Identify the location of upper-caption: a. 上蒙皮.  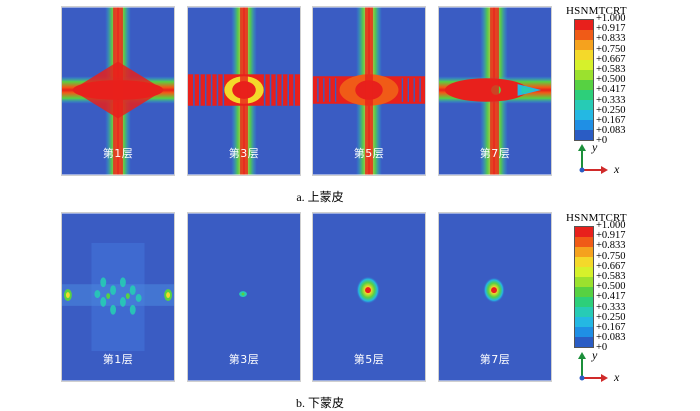
(320, 197).